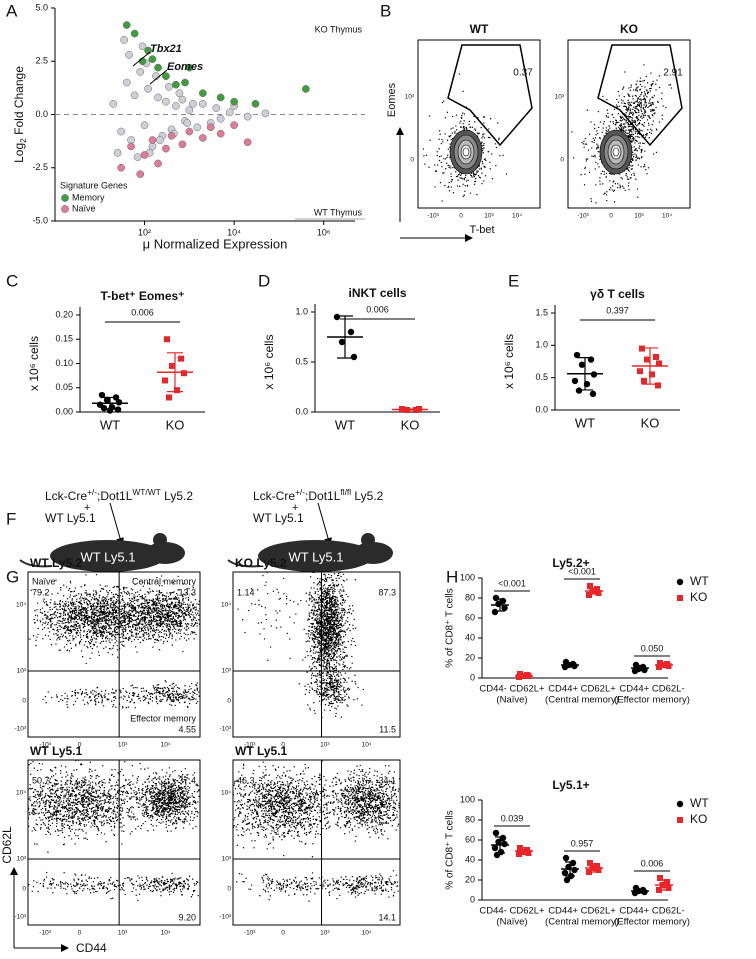 This screenshot has height=959, width=756. Describe the element at coordinates (269, 362) in the screenshot. I see `y-axis-label: x 10⁶ cells` at that location.